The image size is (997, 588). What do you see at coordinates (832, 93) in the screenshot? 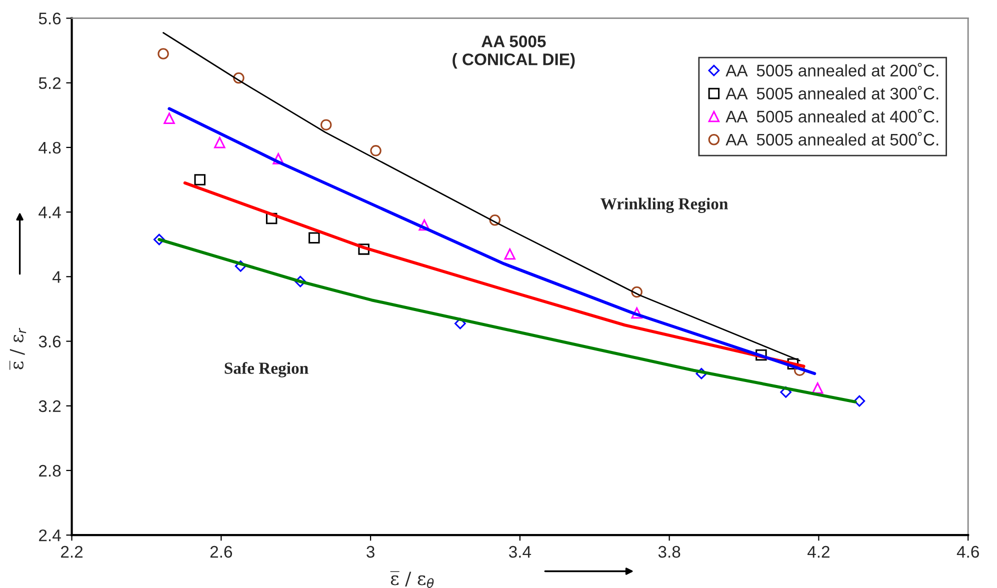
I see `legend-label: AA 5005 annealed at 300˚C.` at bounding box center [832, 93].